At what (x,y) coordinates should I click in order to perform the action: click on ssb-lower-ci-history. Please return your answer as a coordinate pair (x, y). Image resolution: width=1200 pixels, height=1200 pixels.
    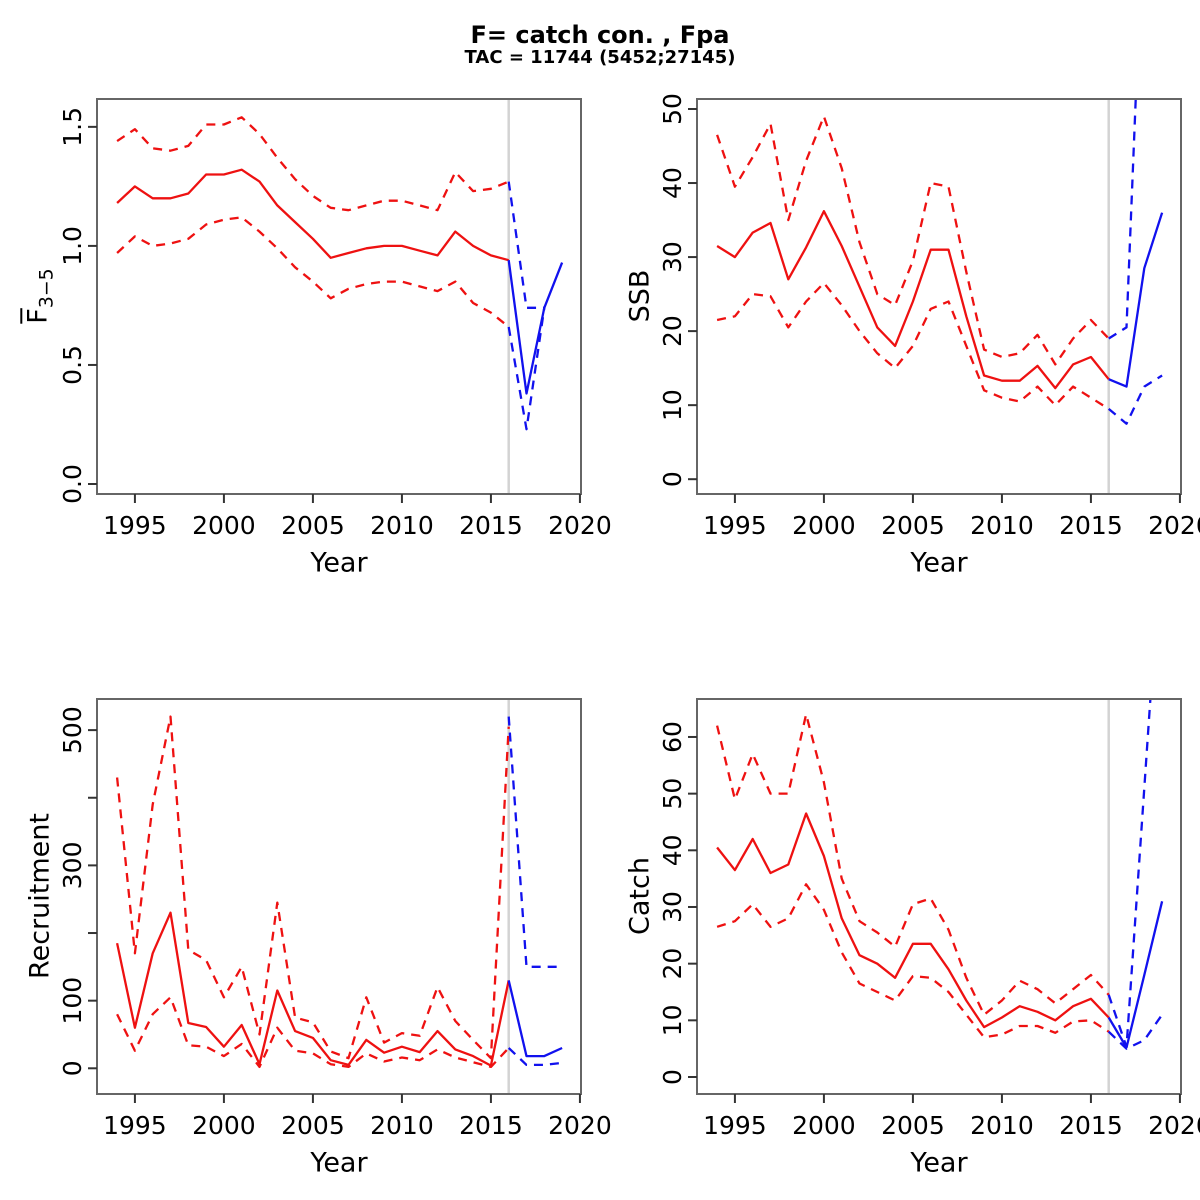
    Looking at the image, I should click on (913, 345).